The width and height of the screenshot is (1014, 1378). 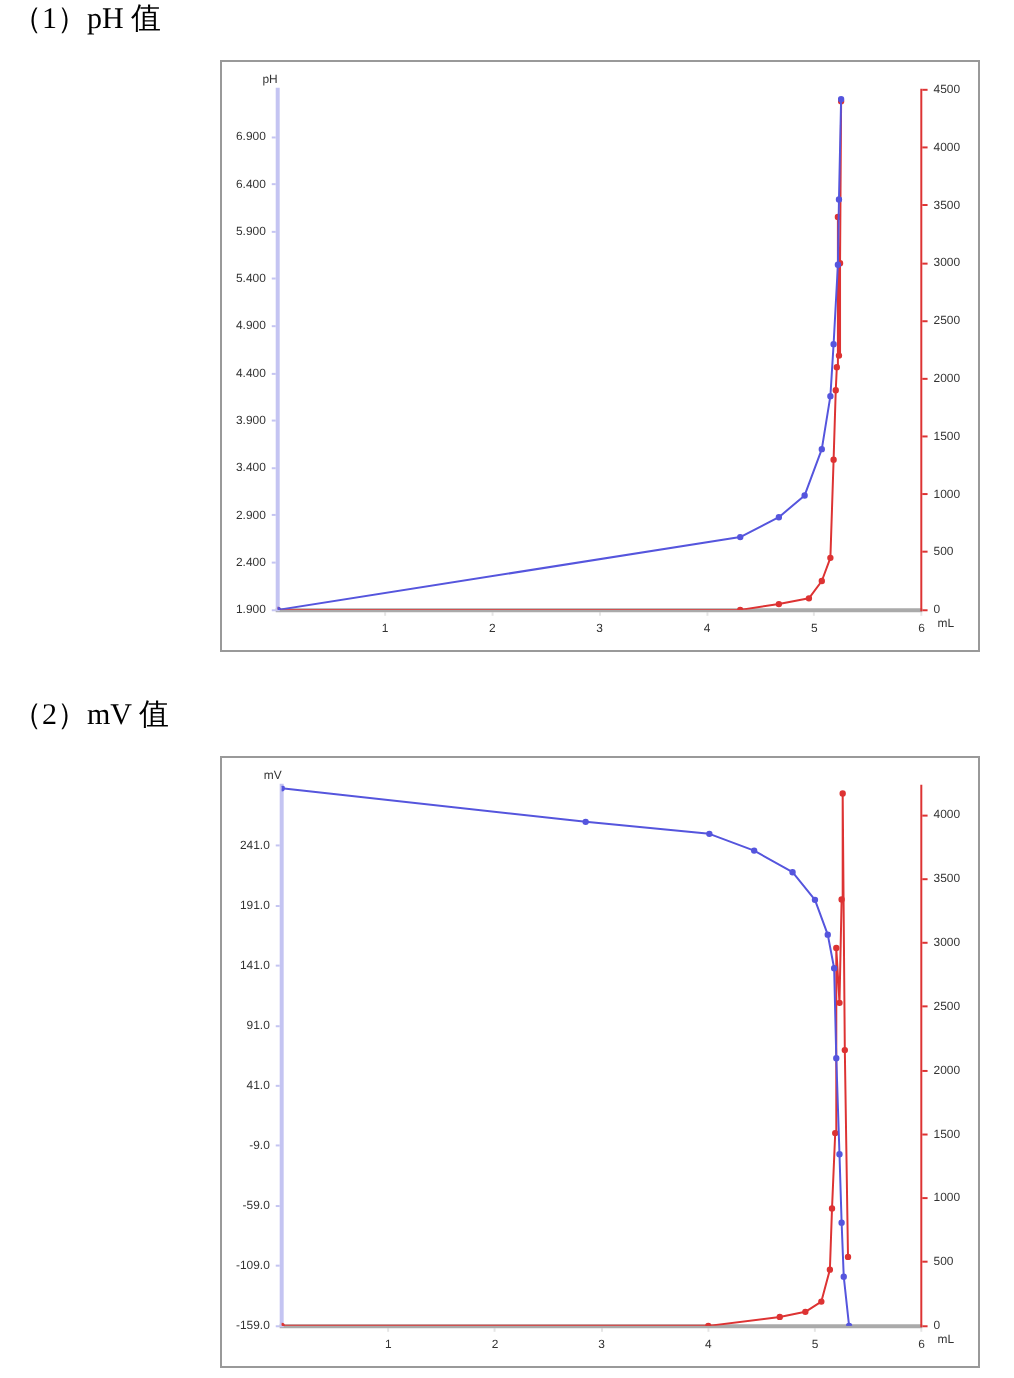 I want to click on chart-title: （1）pH 值, so click(x=87, y=20).